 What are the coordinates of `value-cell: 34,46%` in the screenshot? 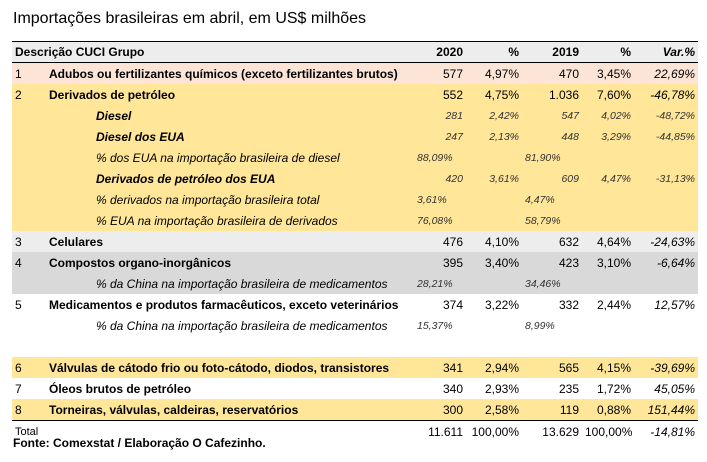 It's located at (543, 283).